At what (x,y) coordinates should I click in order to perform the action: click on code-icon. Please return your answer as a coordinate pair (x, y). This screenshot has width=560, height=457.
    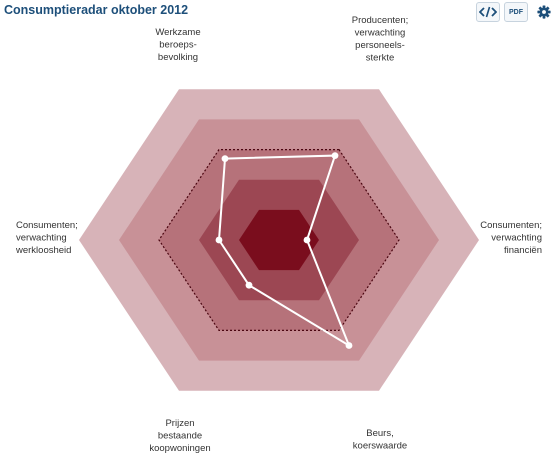
    Looking at the image, I should click on (488, 12).